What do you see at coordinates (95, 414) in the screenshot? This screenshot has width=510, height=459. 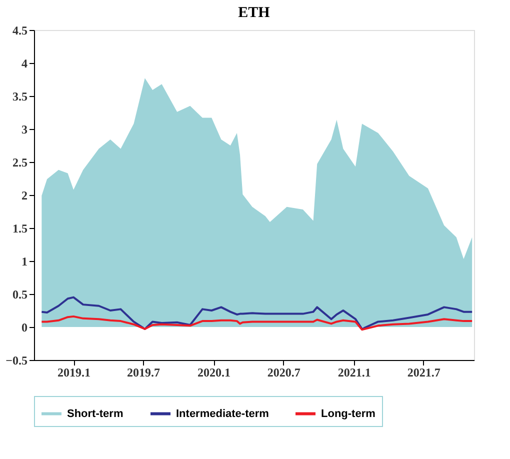 I see `legend-label: Short-term` at bounding box center [95, 414].